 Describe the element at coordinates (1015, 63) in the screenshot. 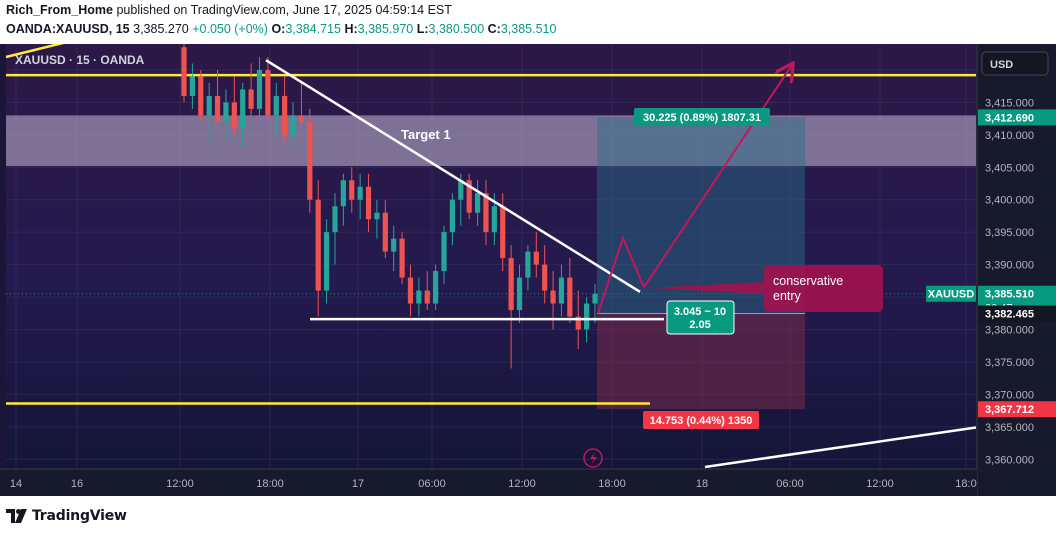

I see `currency-button` at that location.